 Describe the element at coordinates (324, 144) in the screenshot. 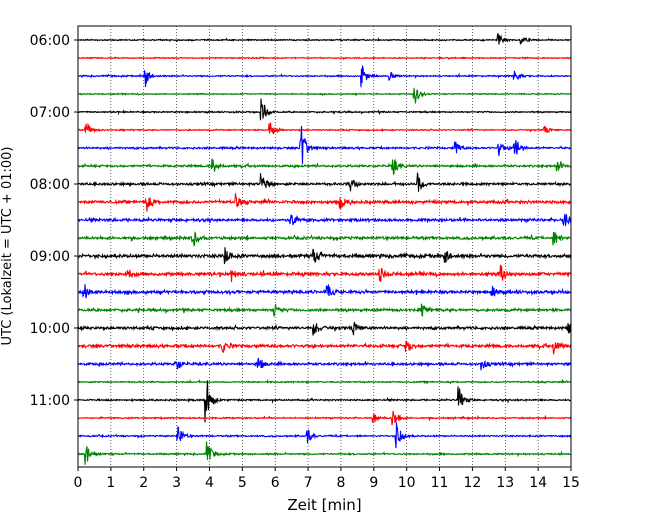

I see `trace-07:30` at that location.